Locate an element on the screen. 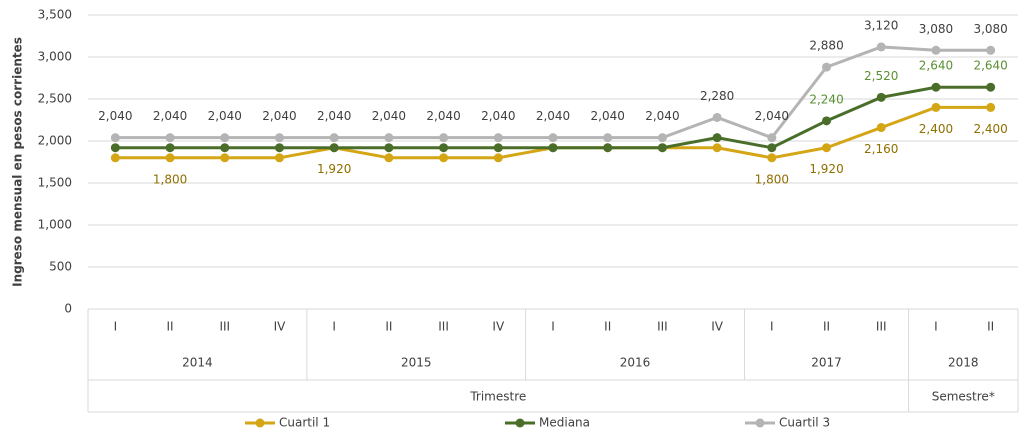 The image size is (1020, 436). y-axis-title: Ingreso mensual en pesos corrientes is located at coordinates (18, 162).